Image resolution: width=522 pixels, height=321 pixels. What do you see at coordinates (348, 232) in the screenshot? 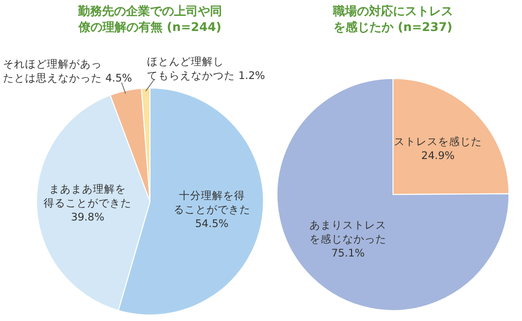
I see `slice-label: あまりストレスを感じなかった` at bounding box center [348, 232].